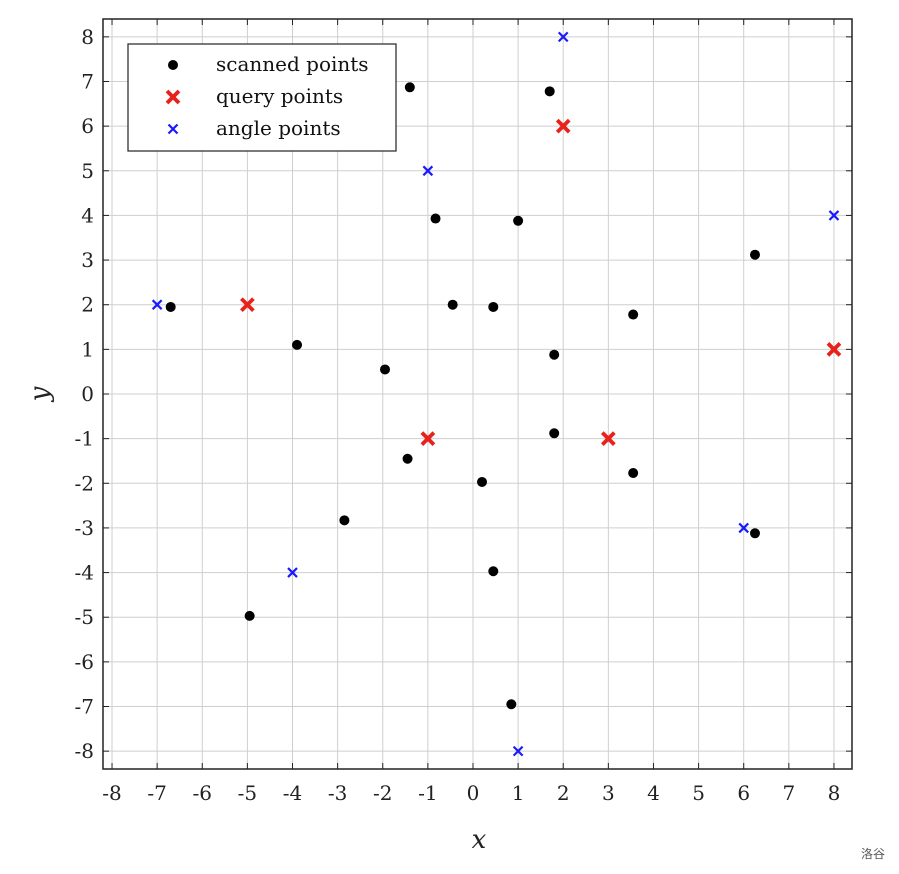  I want to click on legend-scanned-points-marker, so click(173, 65).